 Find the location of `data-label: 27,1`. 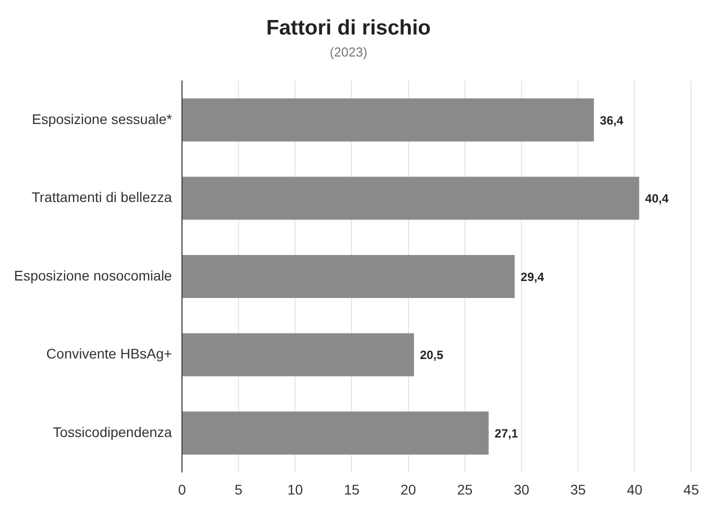

data-label: 27,1 is located at coordinates (506, 433).